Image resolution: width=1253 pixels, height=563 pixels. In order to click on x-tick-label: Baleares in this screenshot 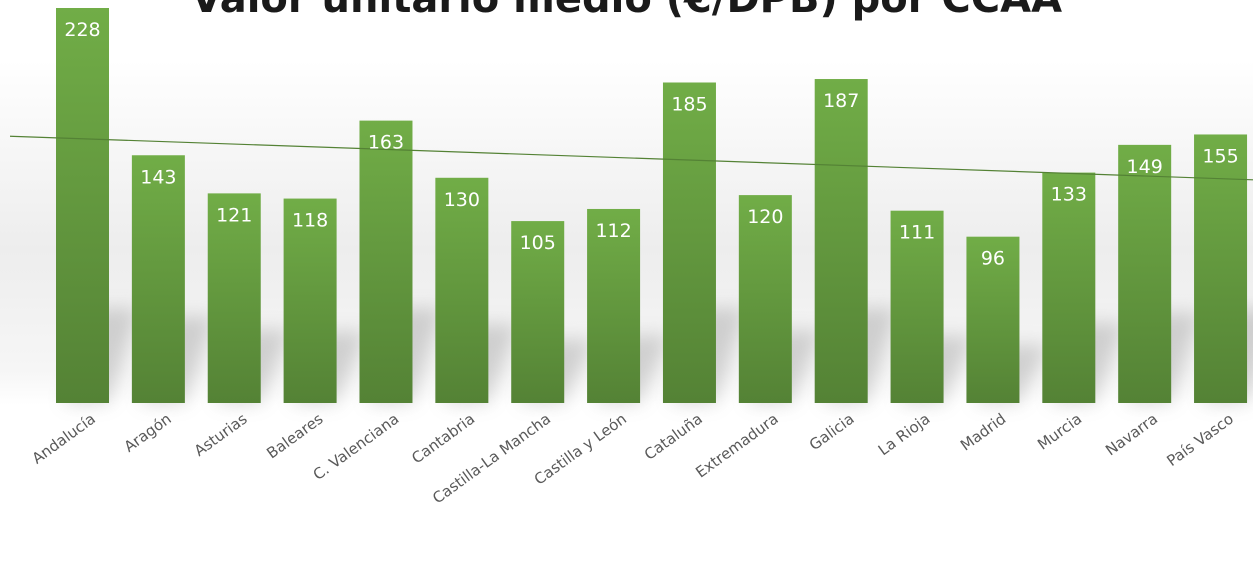, I will do `click(294, 436)`.